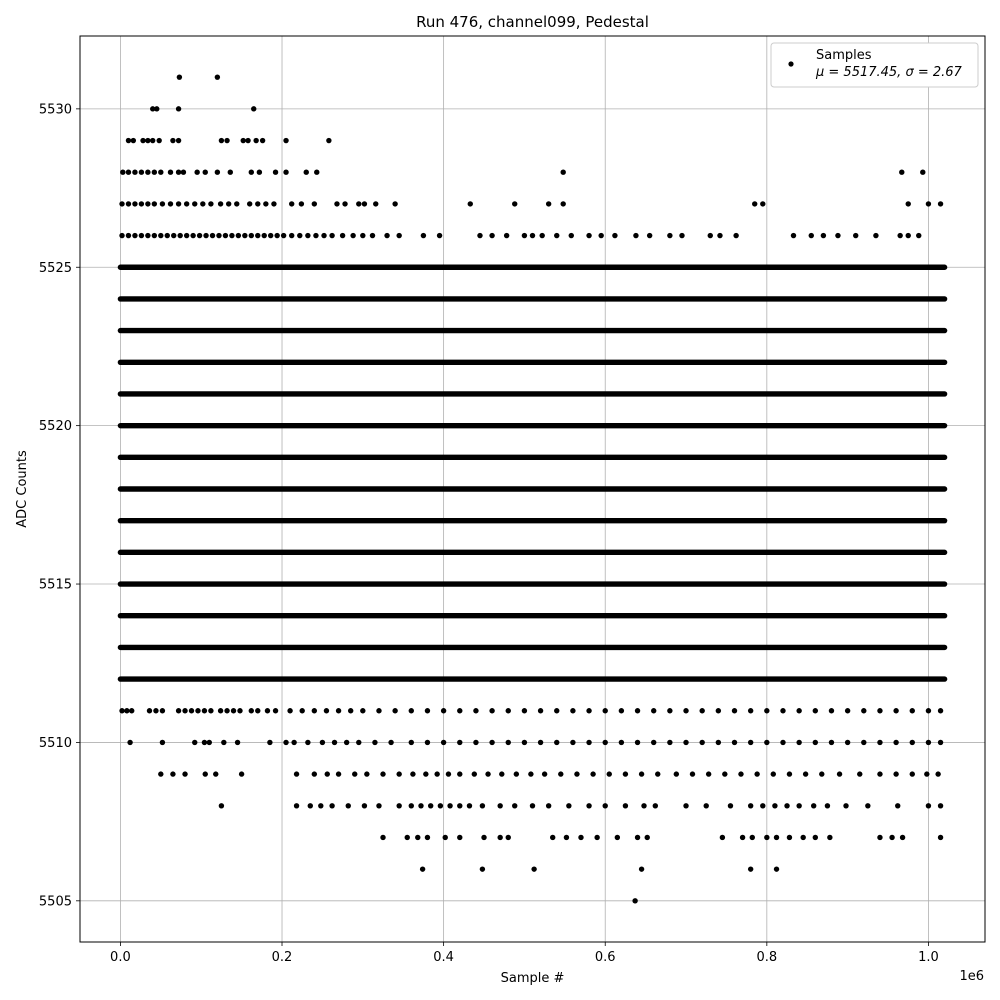  What do you see at coordinates (59, 505) in the screenshot?
I see `y-axis-ticks: 5505 5510 5515 5520 5525 5530` at bounding box center [59, 505].